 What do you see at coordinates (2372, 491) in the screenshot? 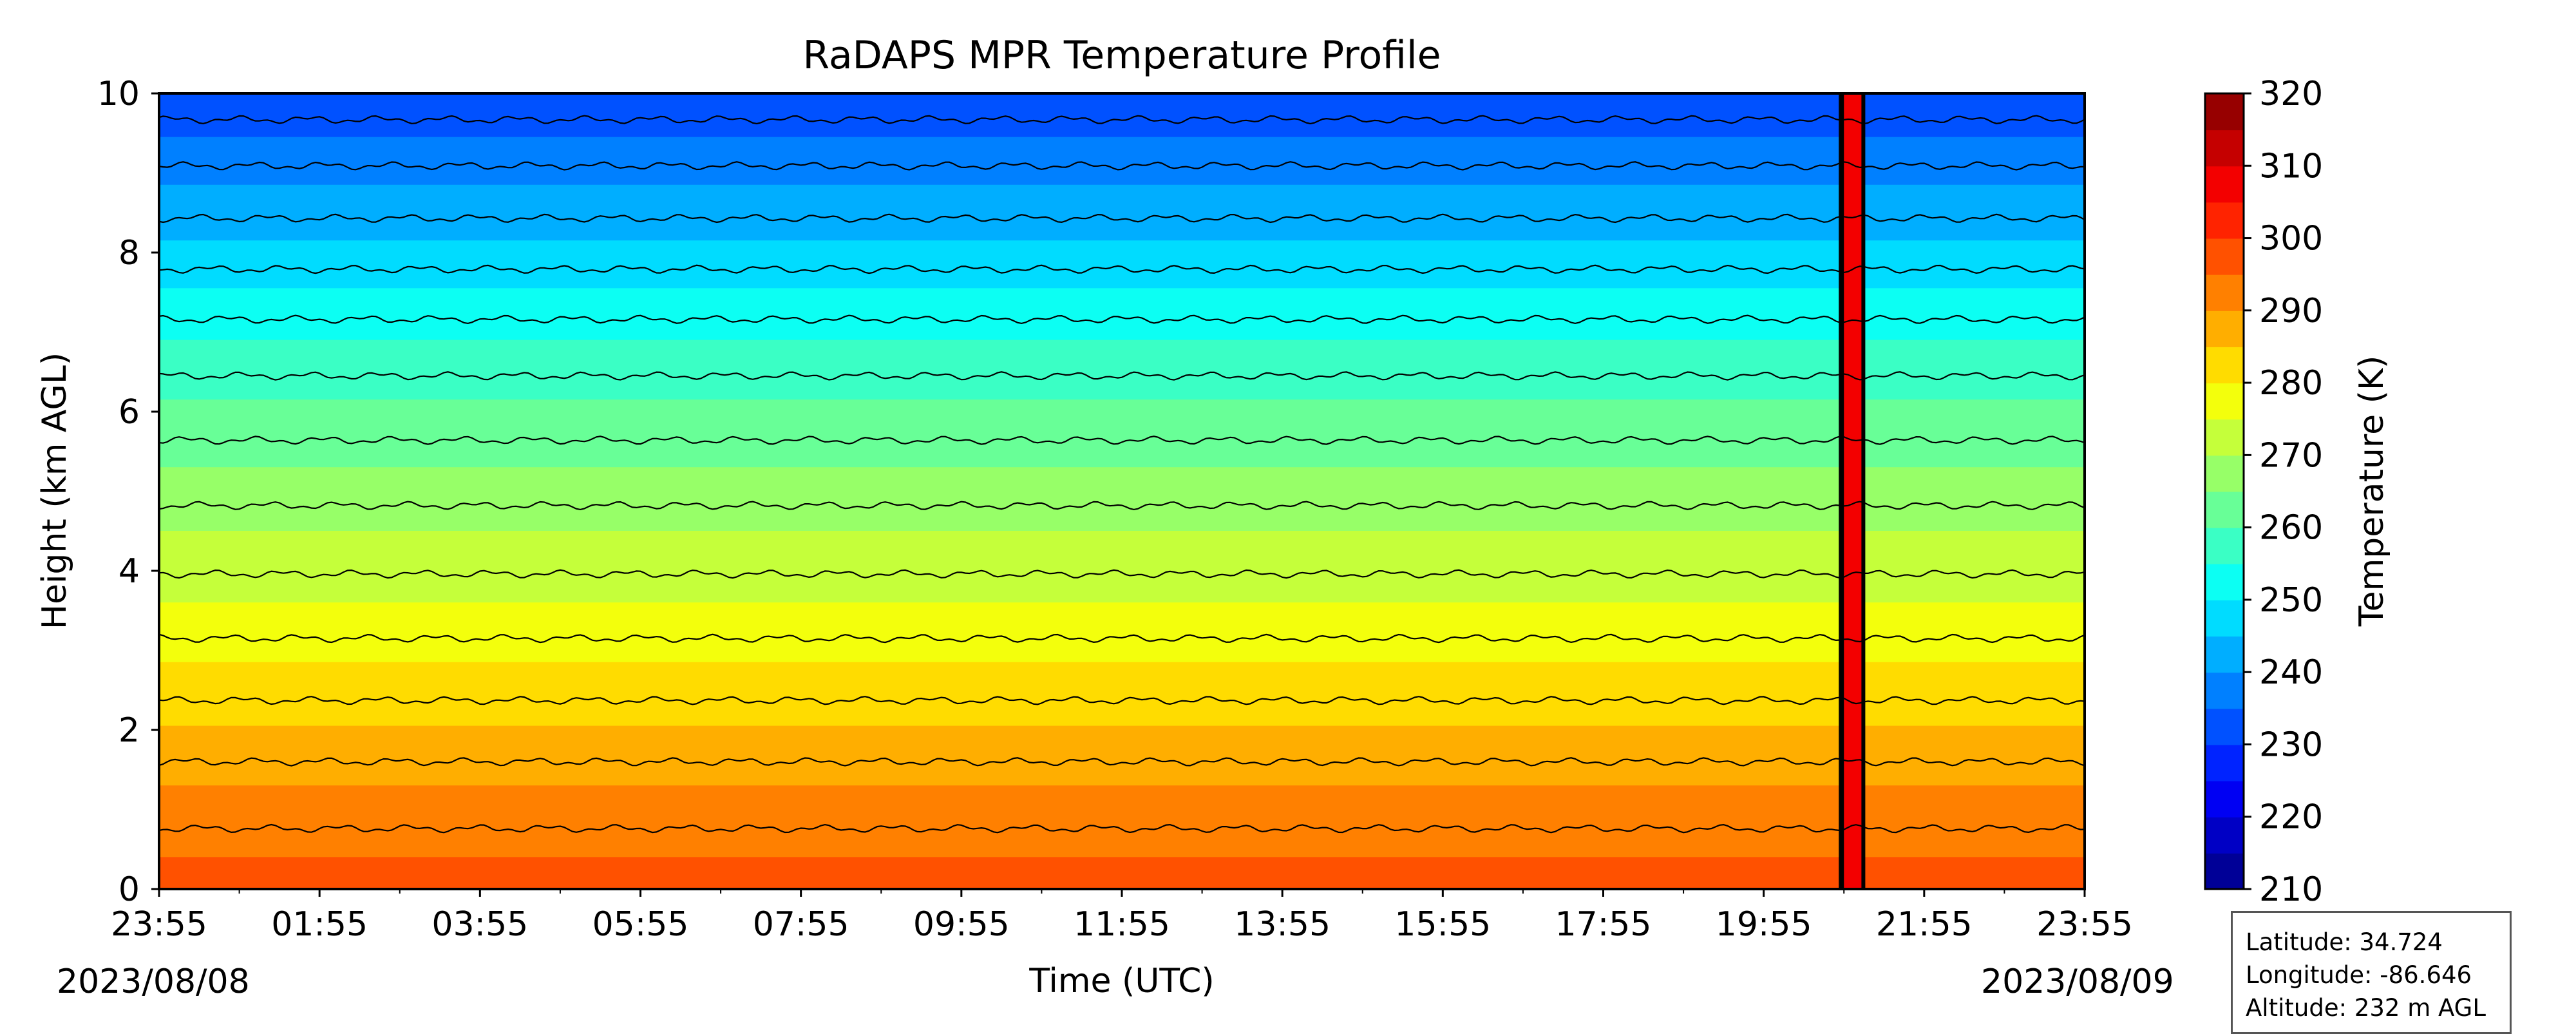
I see `colorbar-label: Temperature (K)` at bounding box center [2372, 491].